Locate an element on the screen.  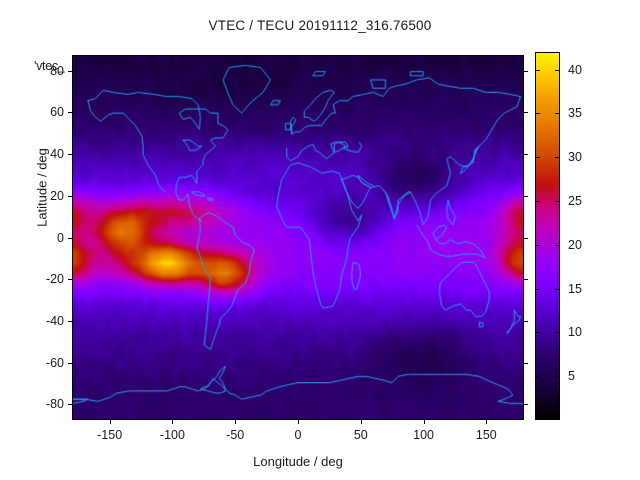
y-tick-label: 0 is located at coordinates (60, 237).